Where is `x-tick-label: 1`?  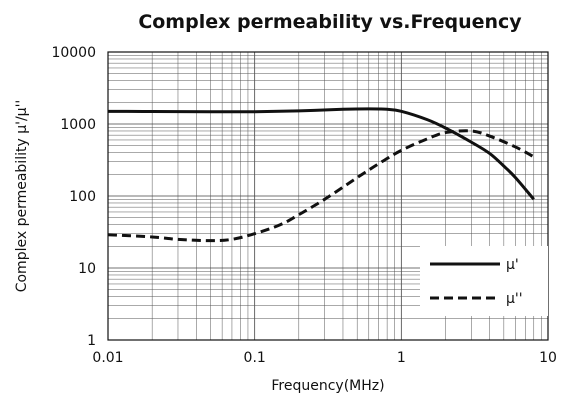
x-tick-label: 1 is located at coordinates (401, 358).